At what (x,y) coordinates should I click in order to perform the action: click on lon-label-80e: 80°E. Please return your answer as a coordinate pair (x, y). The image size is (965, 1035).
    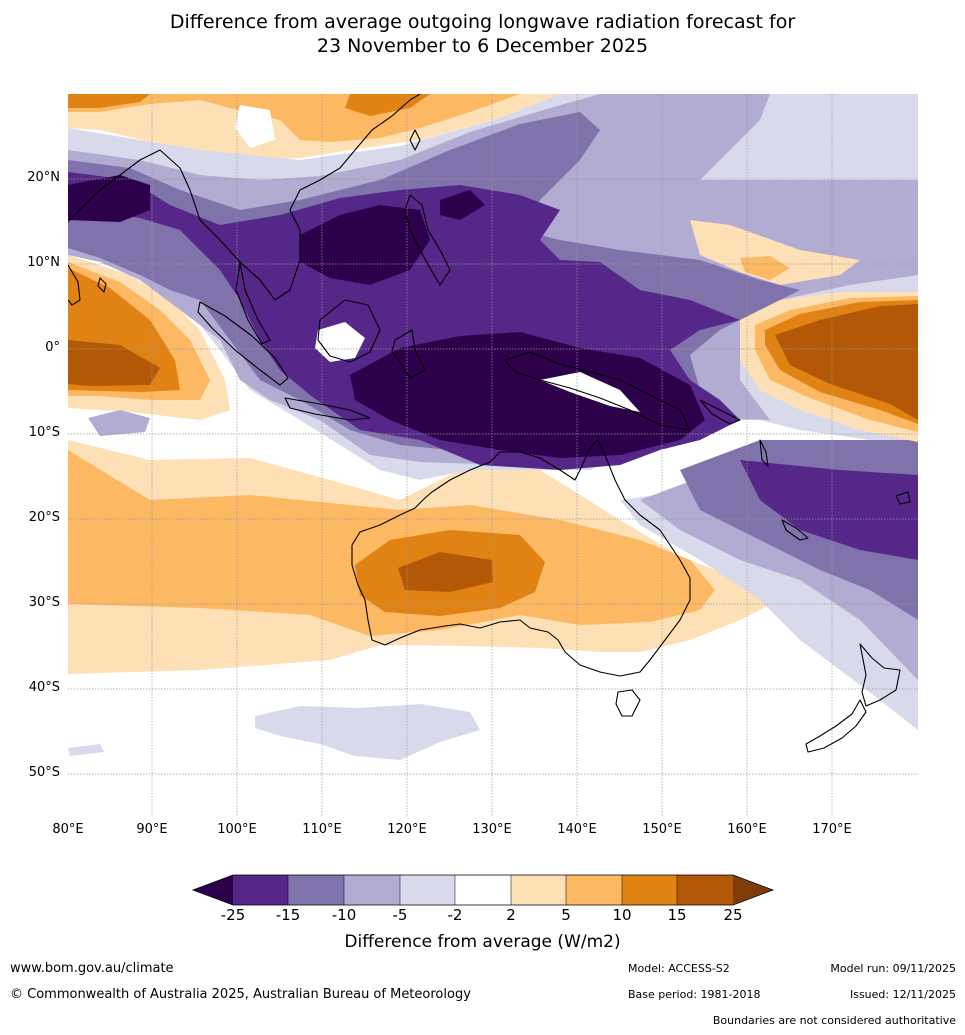
    Looking at the image, I should click on (68, 829).